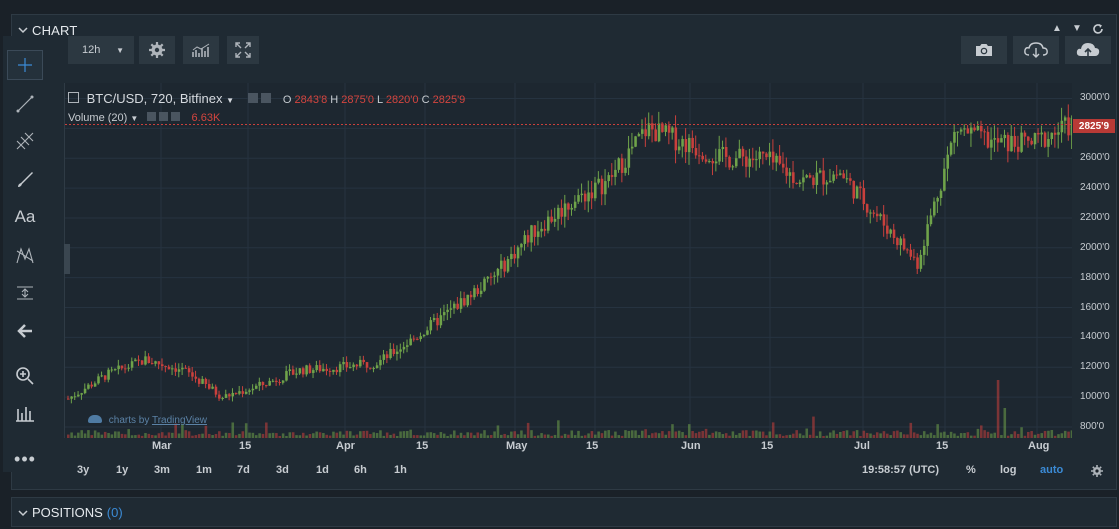  Describe the element at coordinates (25, 376) in the screenshot. I see `zoom-tool` at that location.